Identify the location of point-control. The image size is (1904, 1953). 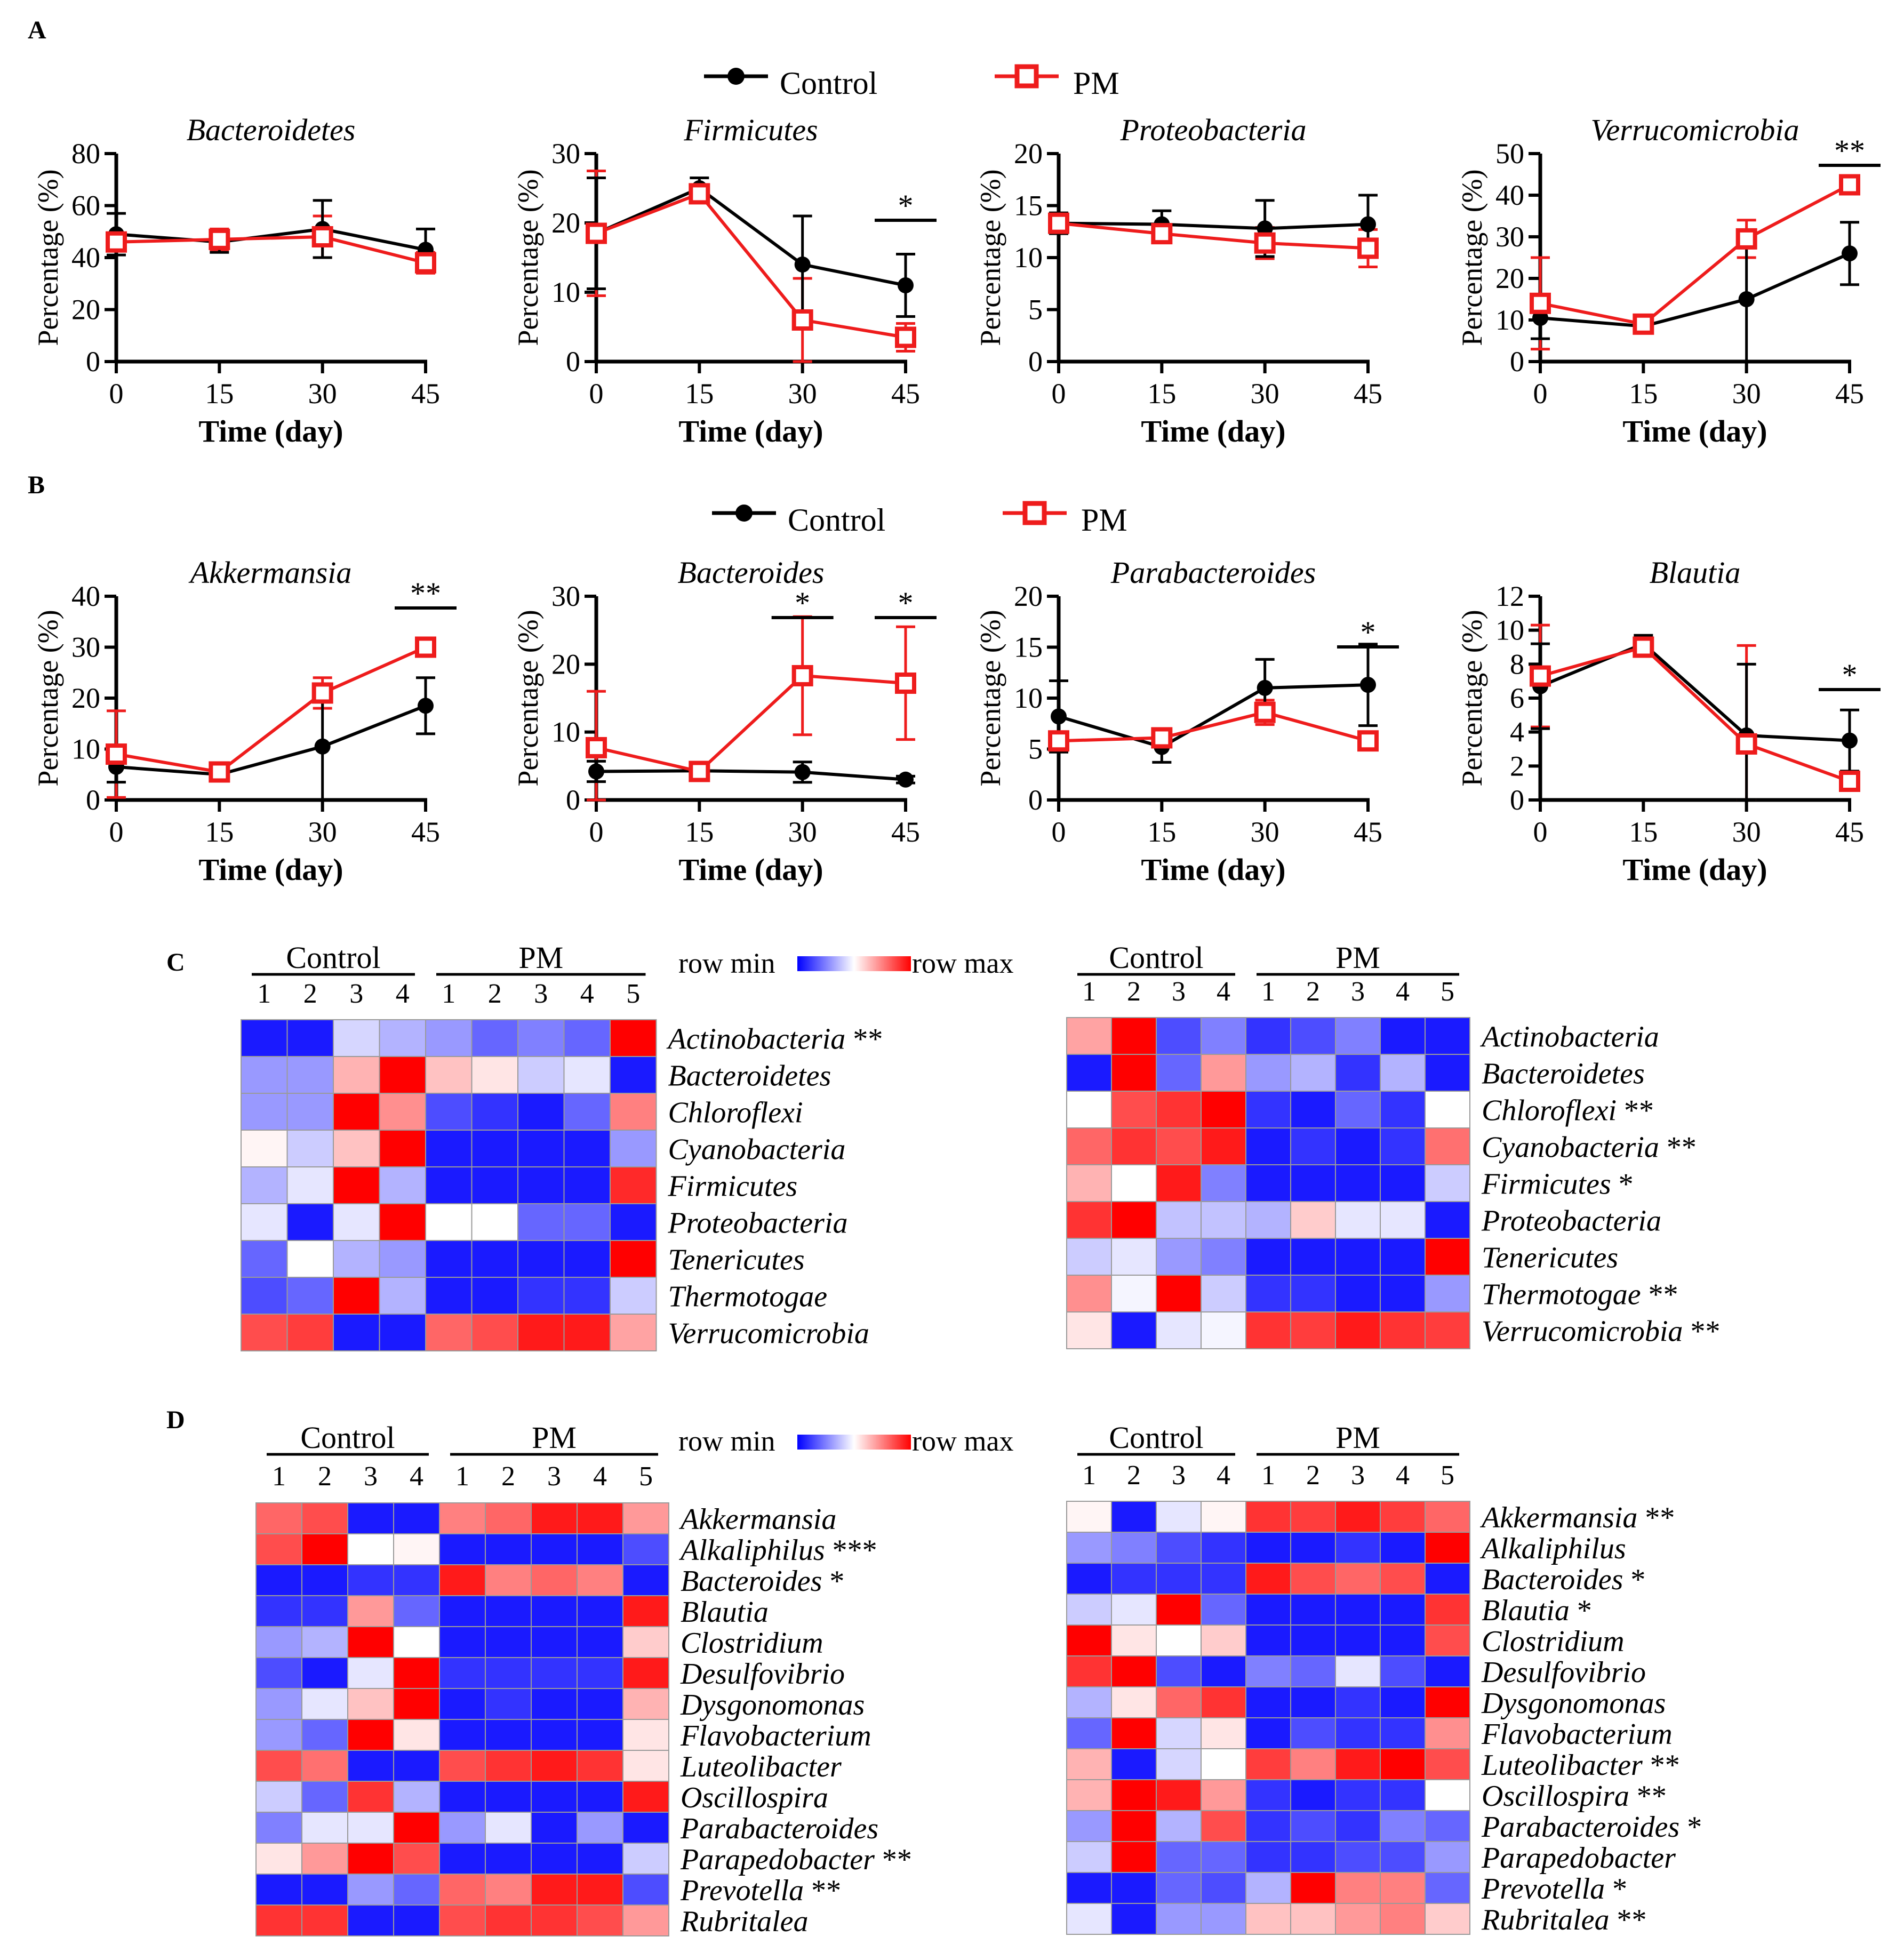
(322, 746).